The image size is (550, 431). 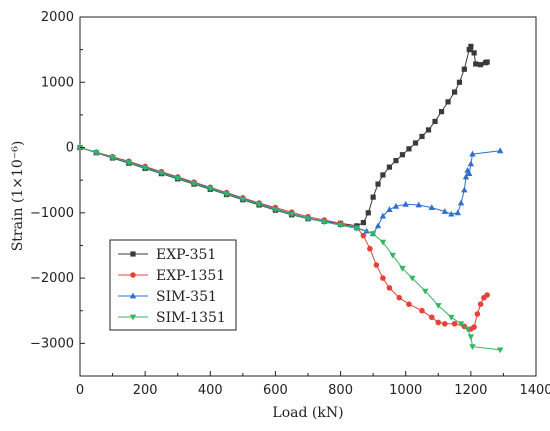 I want to click on y-tick-label: −1000, so click(x=52, y=213).